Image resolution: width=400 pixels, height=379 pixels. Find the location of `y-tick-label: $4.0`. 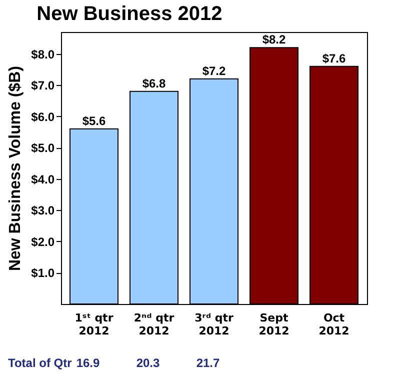

y-tick-label: $4.0 is located at coordinates (43, 179).